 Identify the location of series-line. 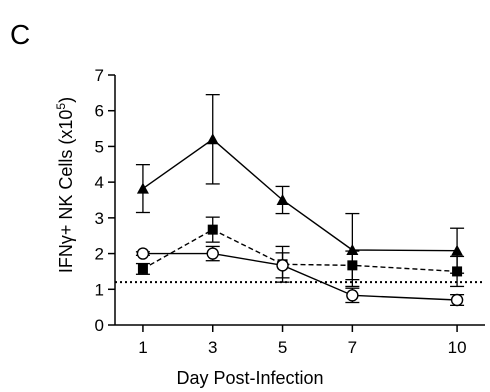
(300, 276).